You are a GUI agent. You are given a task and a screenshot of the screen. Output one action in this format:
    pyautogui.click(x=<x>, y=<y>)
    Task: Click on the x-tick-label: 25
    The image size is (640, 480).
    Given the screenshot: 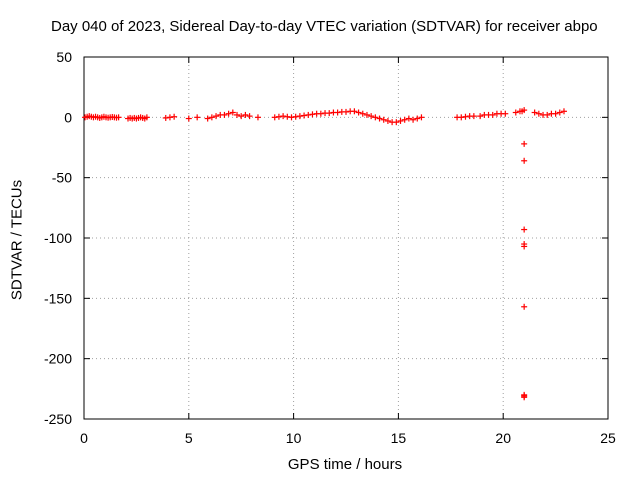 What is the action you would take?
    pyautogui.click(x=608, y=438)
    